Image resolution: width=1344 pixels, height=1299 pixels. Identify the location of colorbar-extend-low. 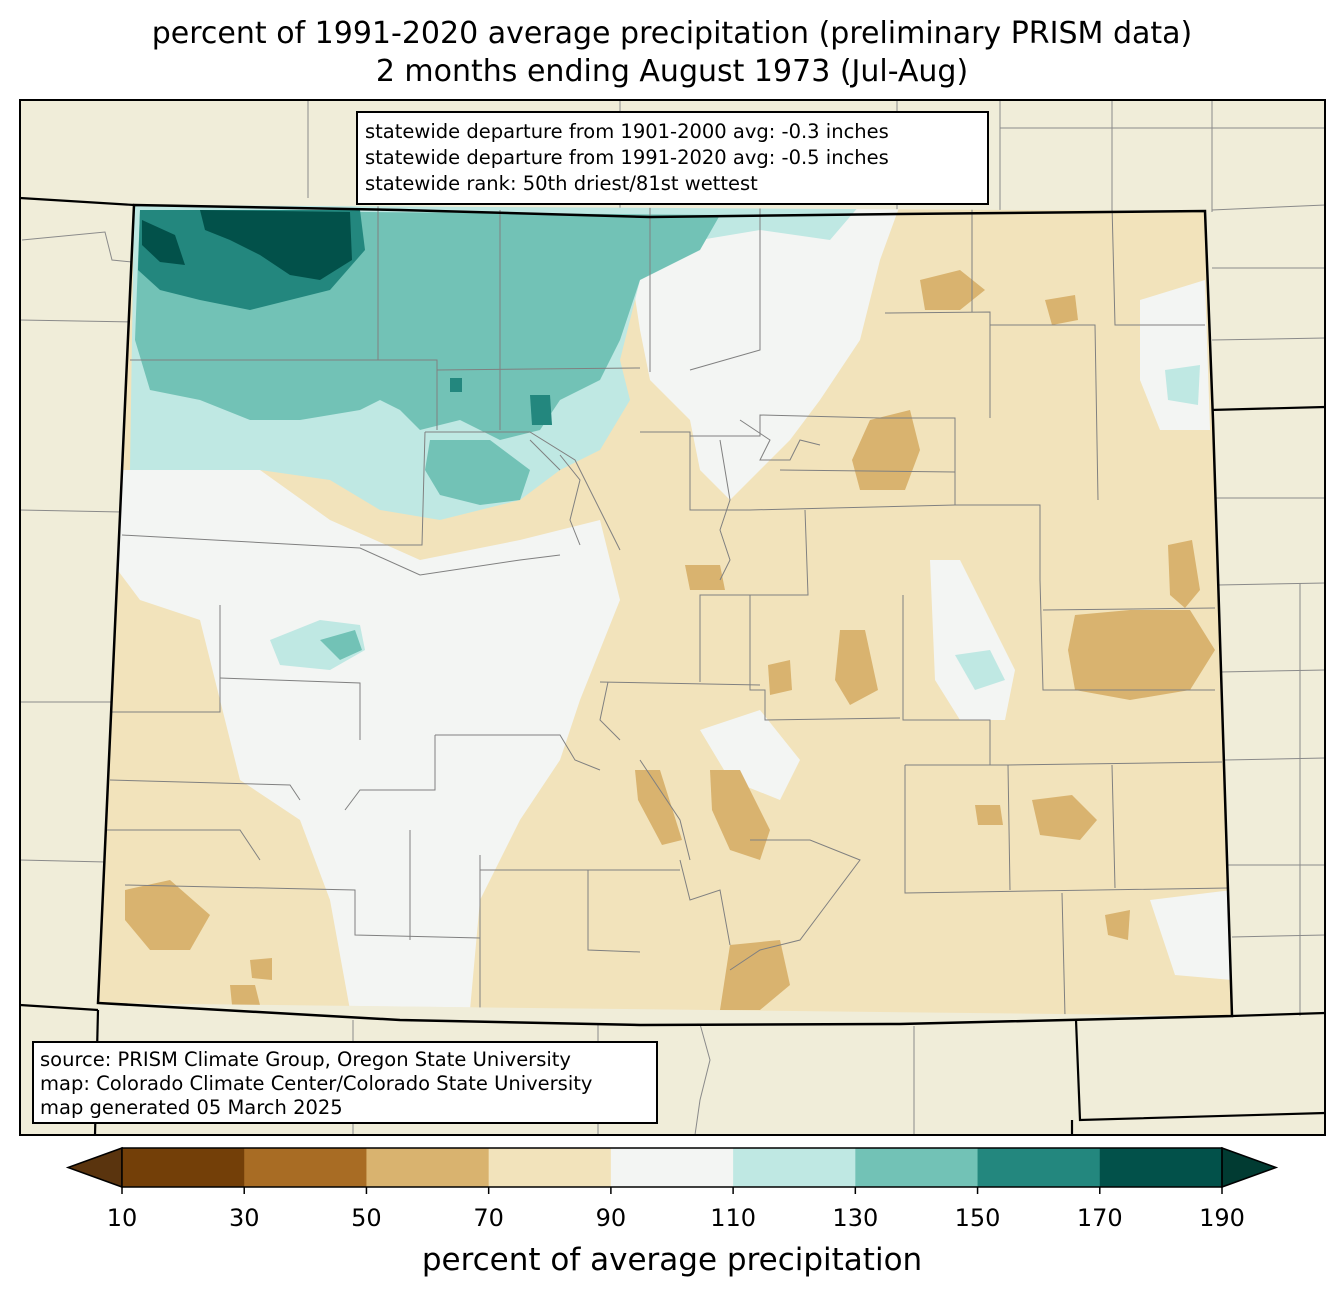
(94, 1167).